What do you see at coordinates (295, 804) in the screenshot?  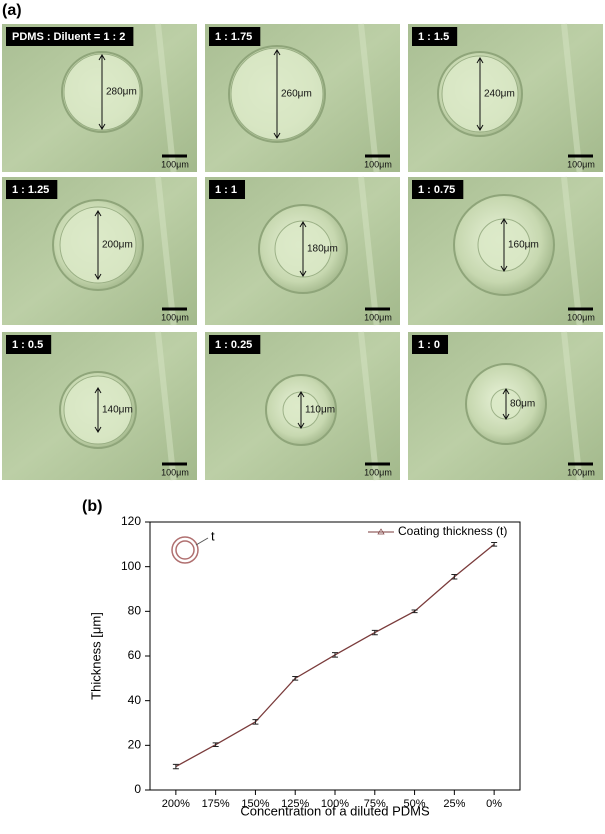 I see `x-tick-label: 125%` at bounding box center [295, 804].